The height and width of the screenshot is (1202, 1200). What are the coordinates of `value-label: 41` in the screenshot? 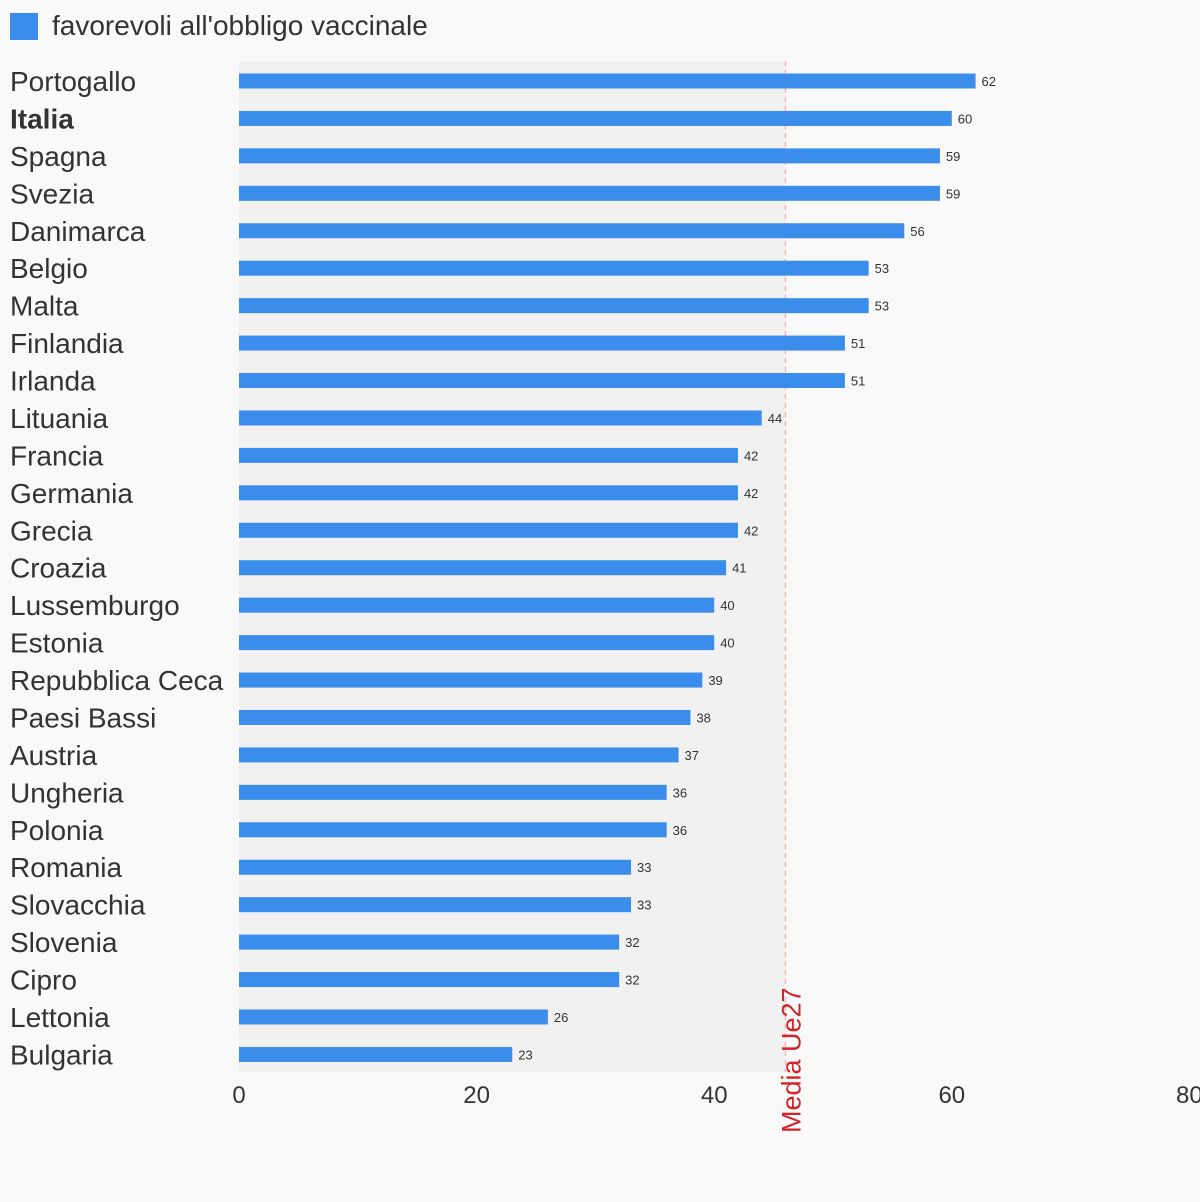 It's located at (739, 568).